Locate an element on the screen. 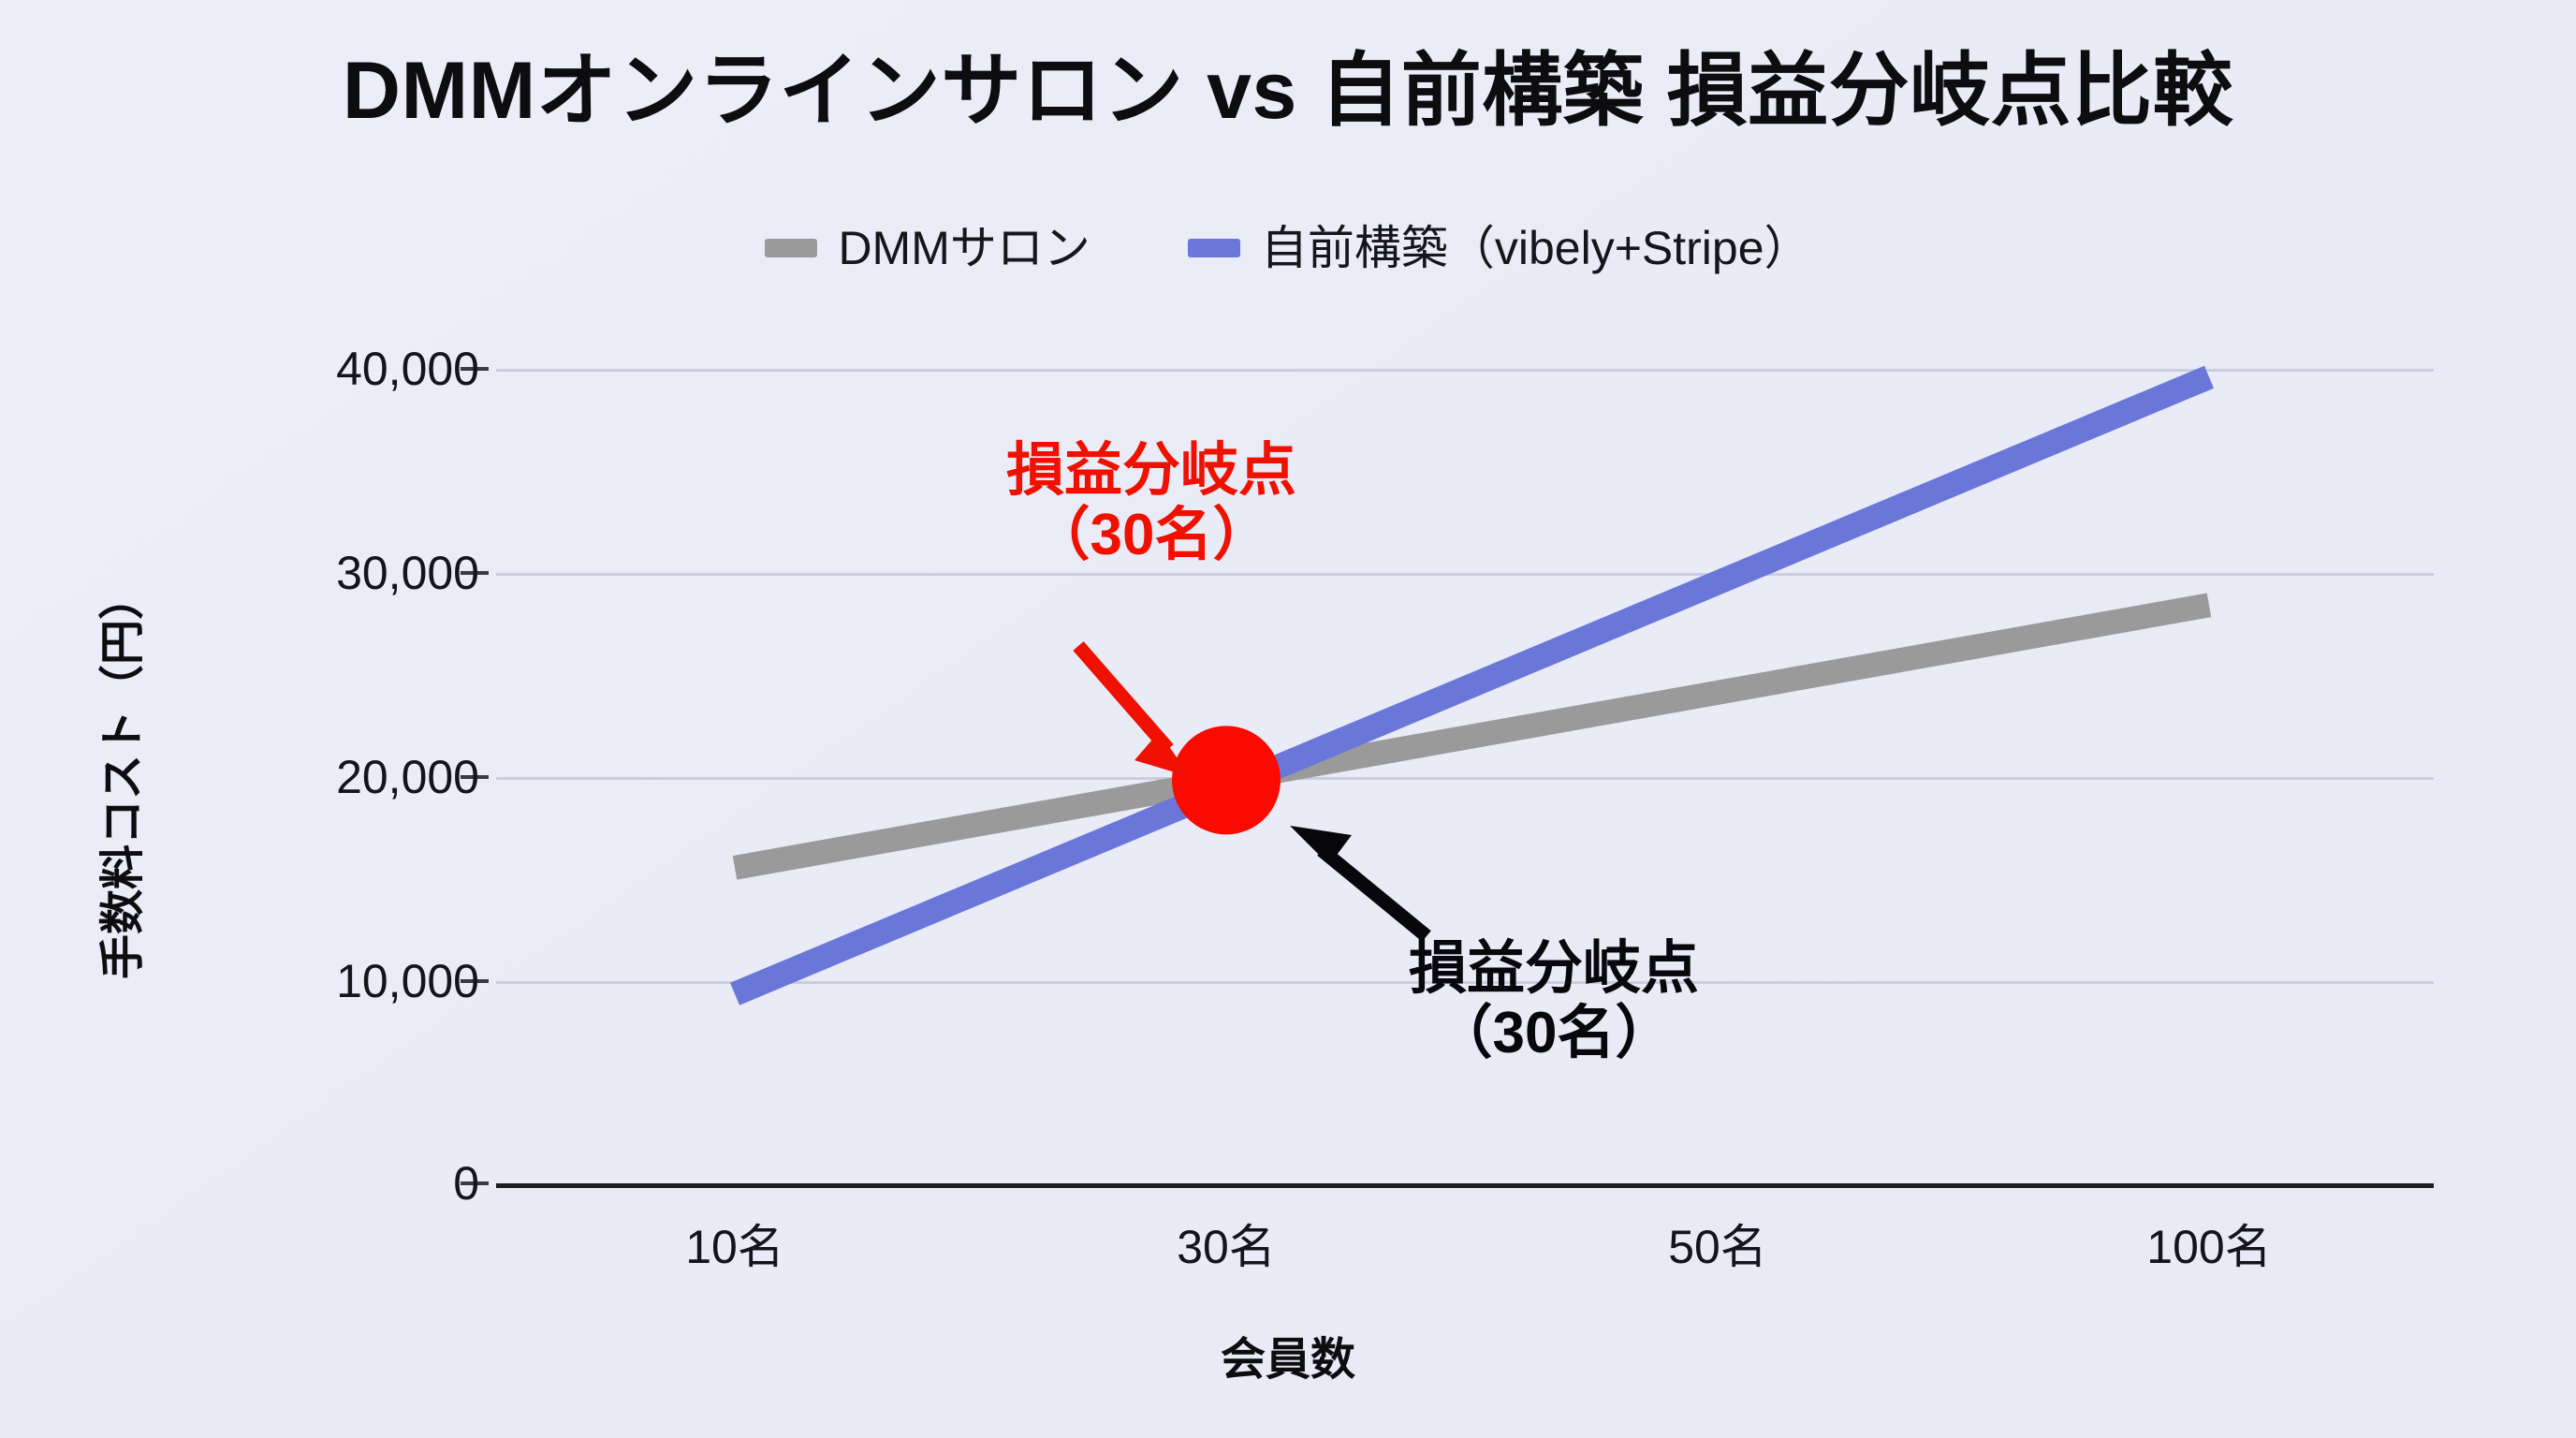  annotation-break-even-black: 損益分岐点 （30名） is located at coordinates (1554, 1001).